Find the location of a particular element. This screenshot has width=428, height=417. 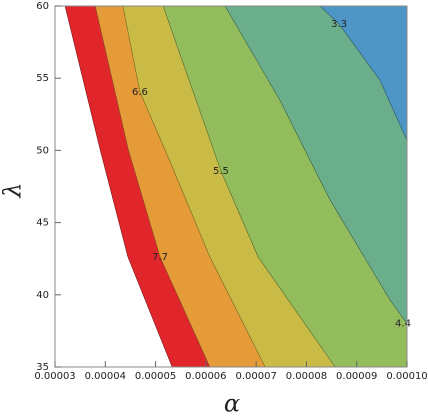

contour-label: 4.4 is located at coordinates (403, 324).